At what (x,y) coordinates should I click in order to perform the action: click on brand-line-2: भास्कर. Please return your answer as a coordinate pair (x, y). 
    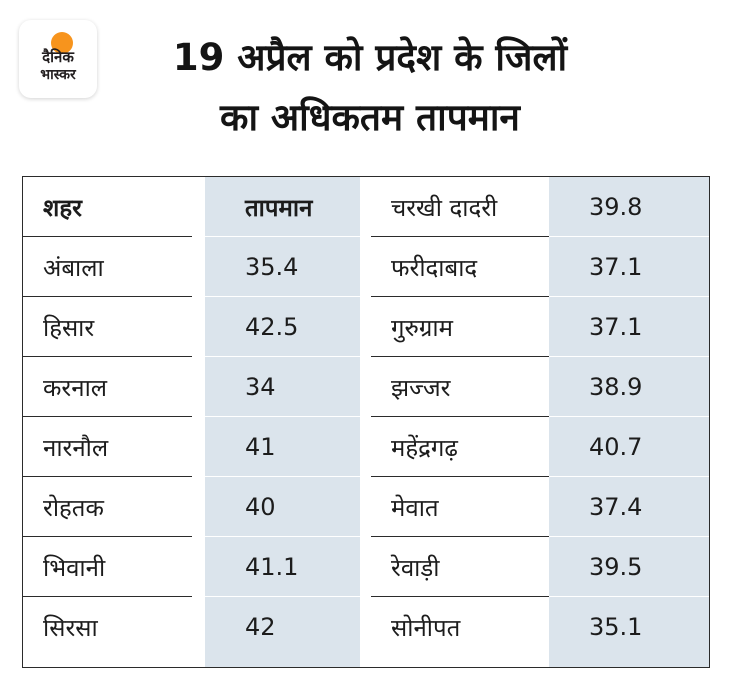
    Looking at the image, I should click on (58, 75).